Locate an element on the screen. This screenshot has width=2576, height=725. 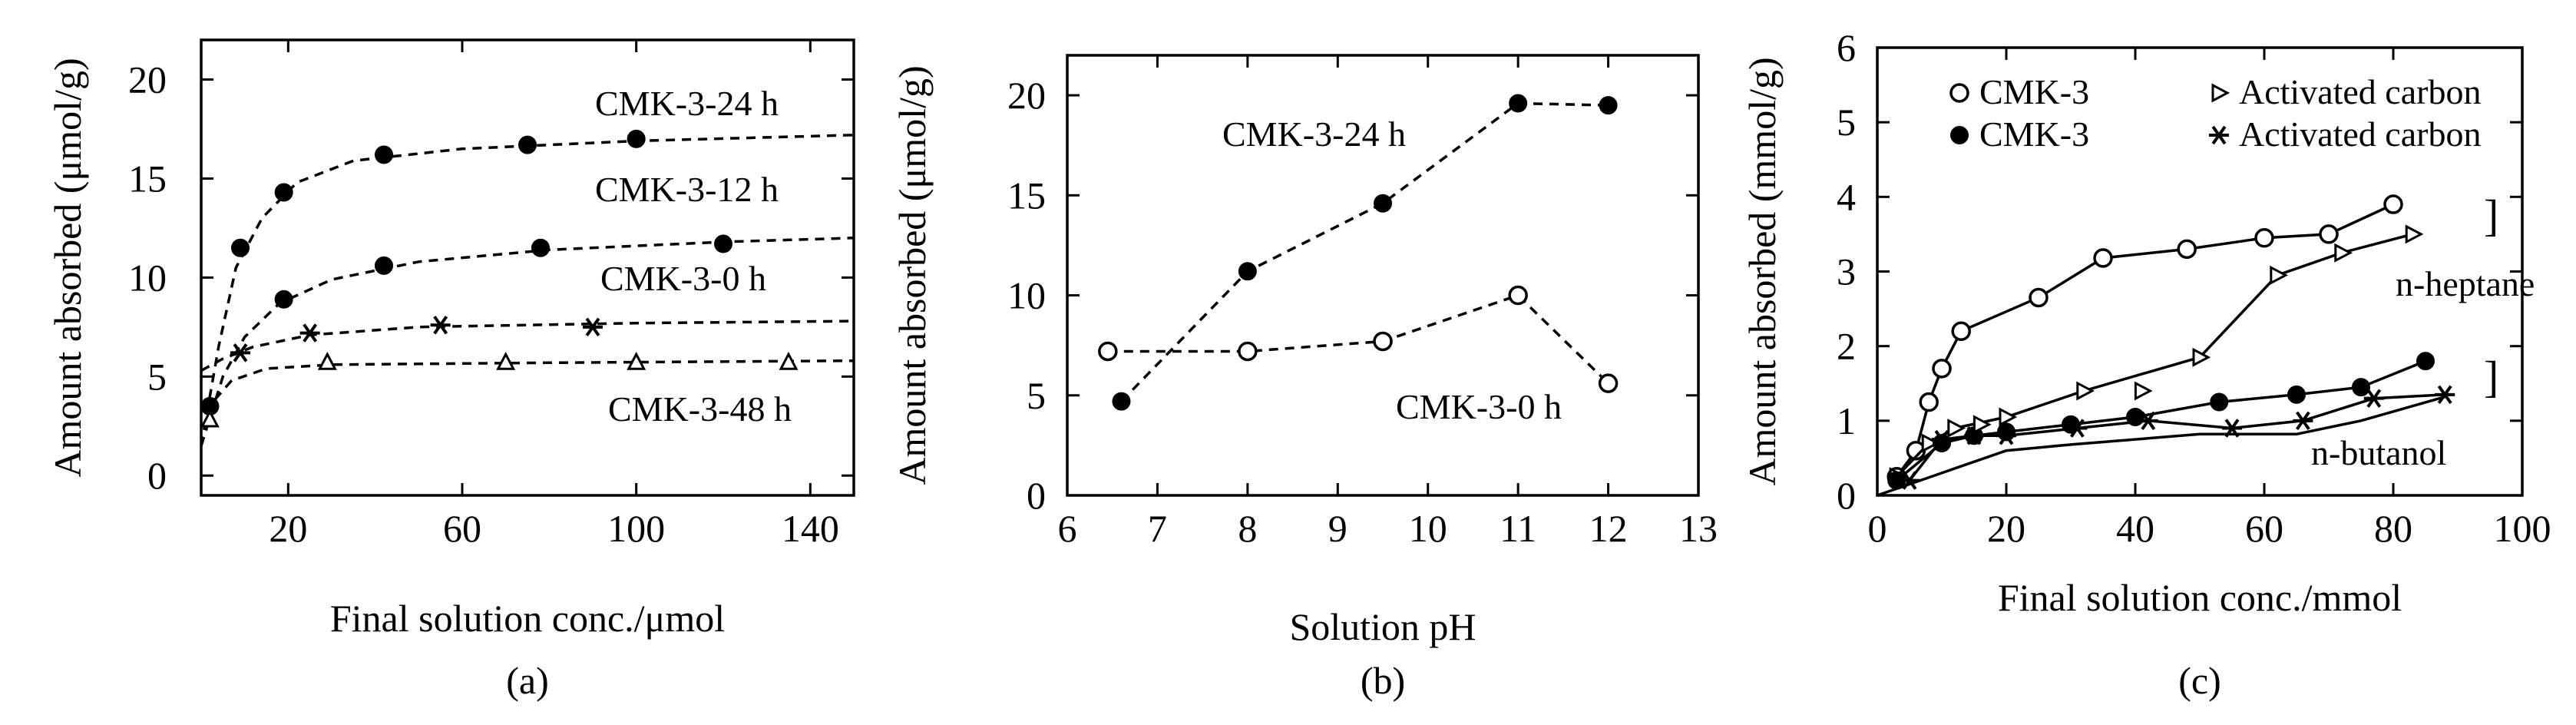
series-annotation: CMK-3-48 h is located at coordinates (700, 409).